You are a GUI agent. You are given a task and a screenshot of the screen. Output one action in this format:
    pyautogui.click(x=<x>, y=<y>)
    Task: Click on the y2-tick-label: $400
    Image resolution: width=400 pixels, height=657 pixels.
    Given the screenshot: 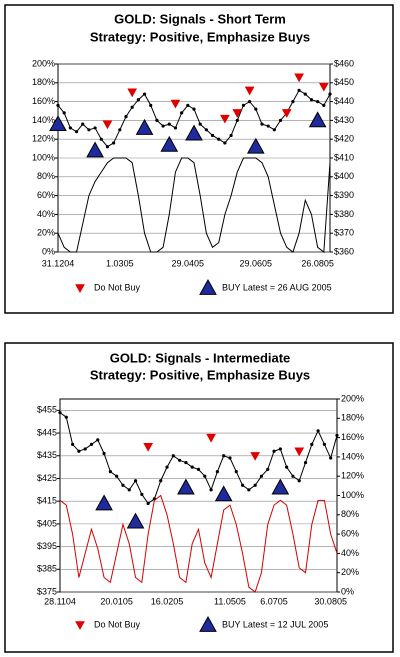 What is the action you would take?
    pyautogui.click(x=344, y=176)
    